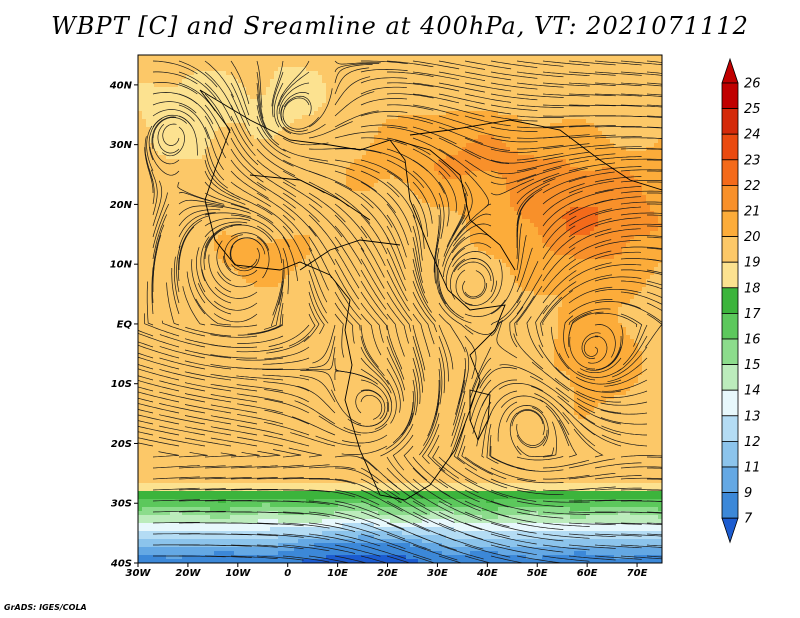  I want to click on colorbar-label: 7, so click(748, 519).